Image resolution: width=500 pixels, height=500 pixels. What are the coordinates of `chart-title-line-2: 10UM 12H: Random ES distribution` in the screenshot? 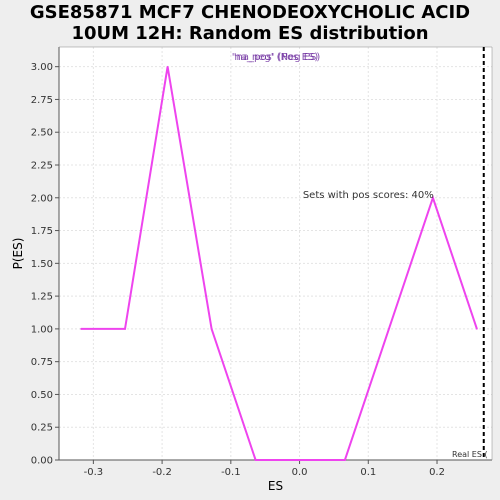 It's located at (250, 33).